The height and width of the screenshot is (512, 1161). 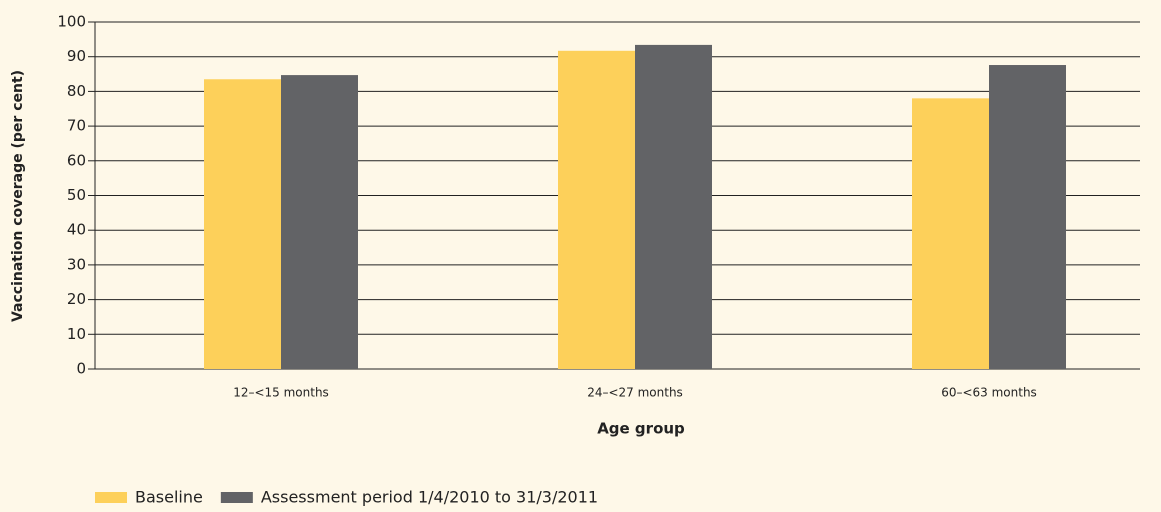 What do you see at coordinates (76, 91) in the screenshot?
I see `y-tick-label: 80` at bounding box center [76, 91].